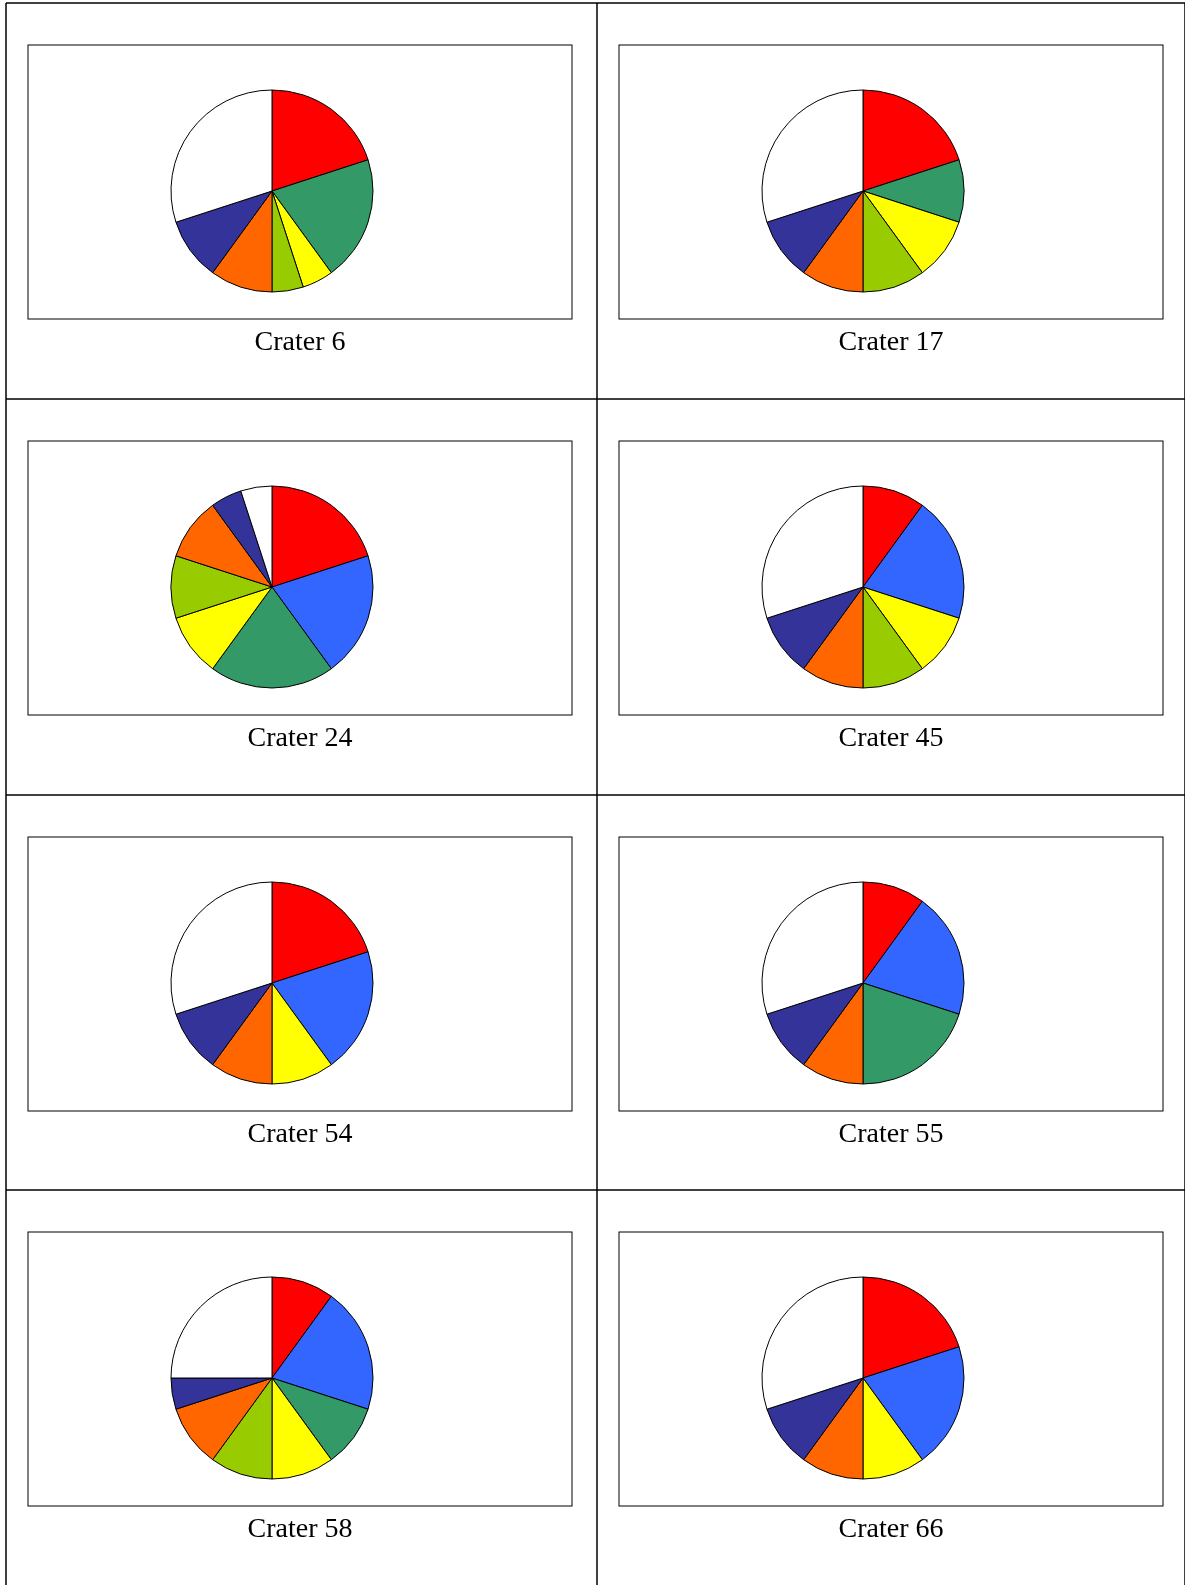  I want to click on text: Crater 55, so click(891, 1132).